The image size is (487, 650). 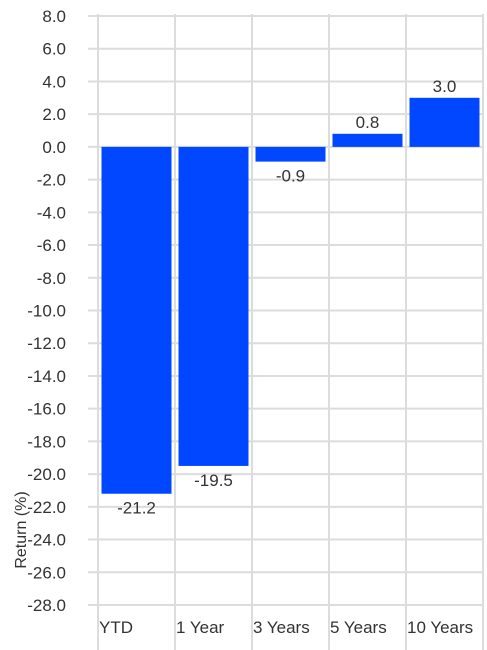 What do you see at coordinates (290, 176) in the screenshot?
I see `data-label: -0.9` at bounding box center [290, 176].